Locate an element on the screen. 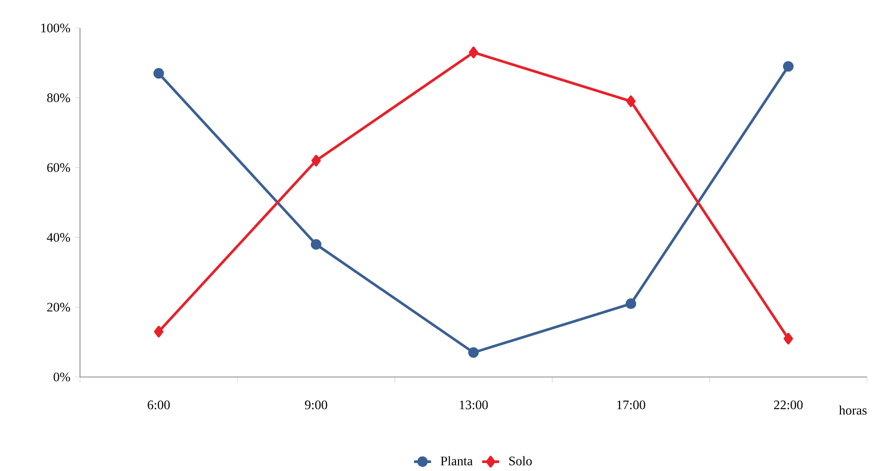 Image resolution: width=872 pixels, height=471 pixels. x-tick-label: 13:00 is located at coordinates (474, 405).